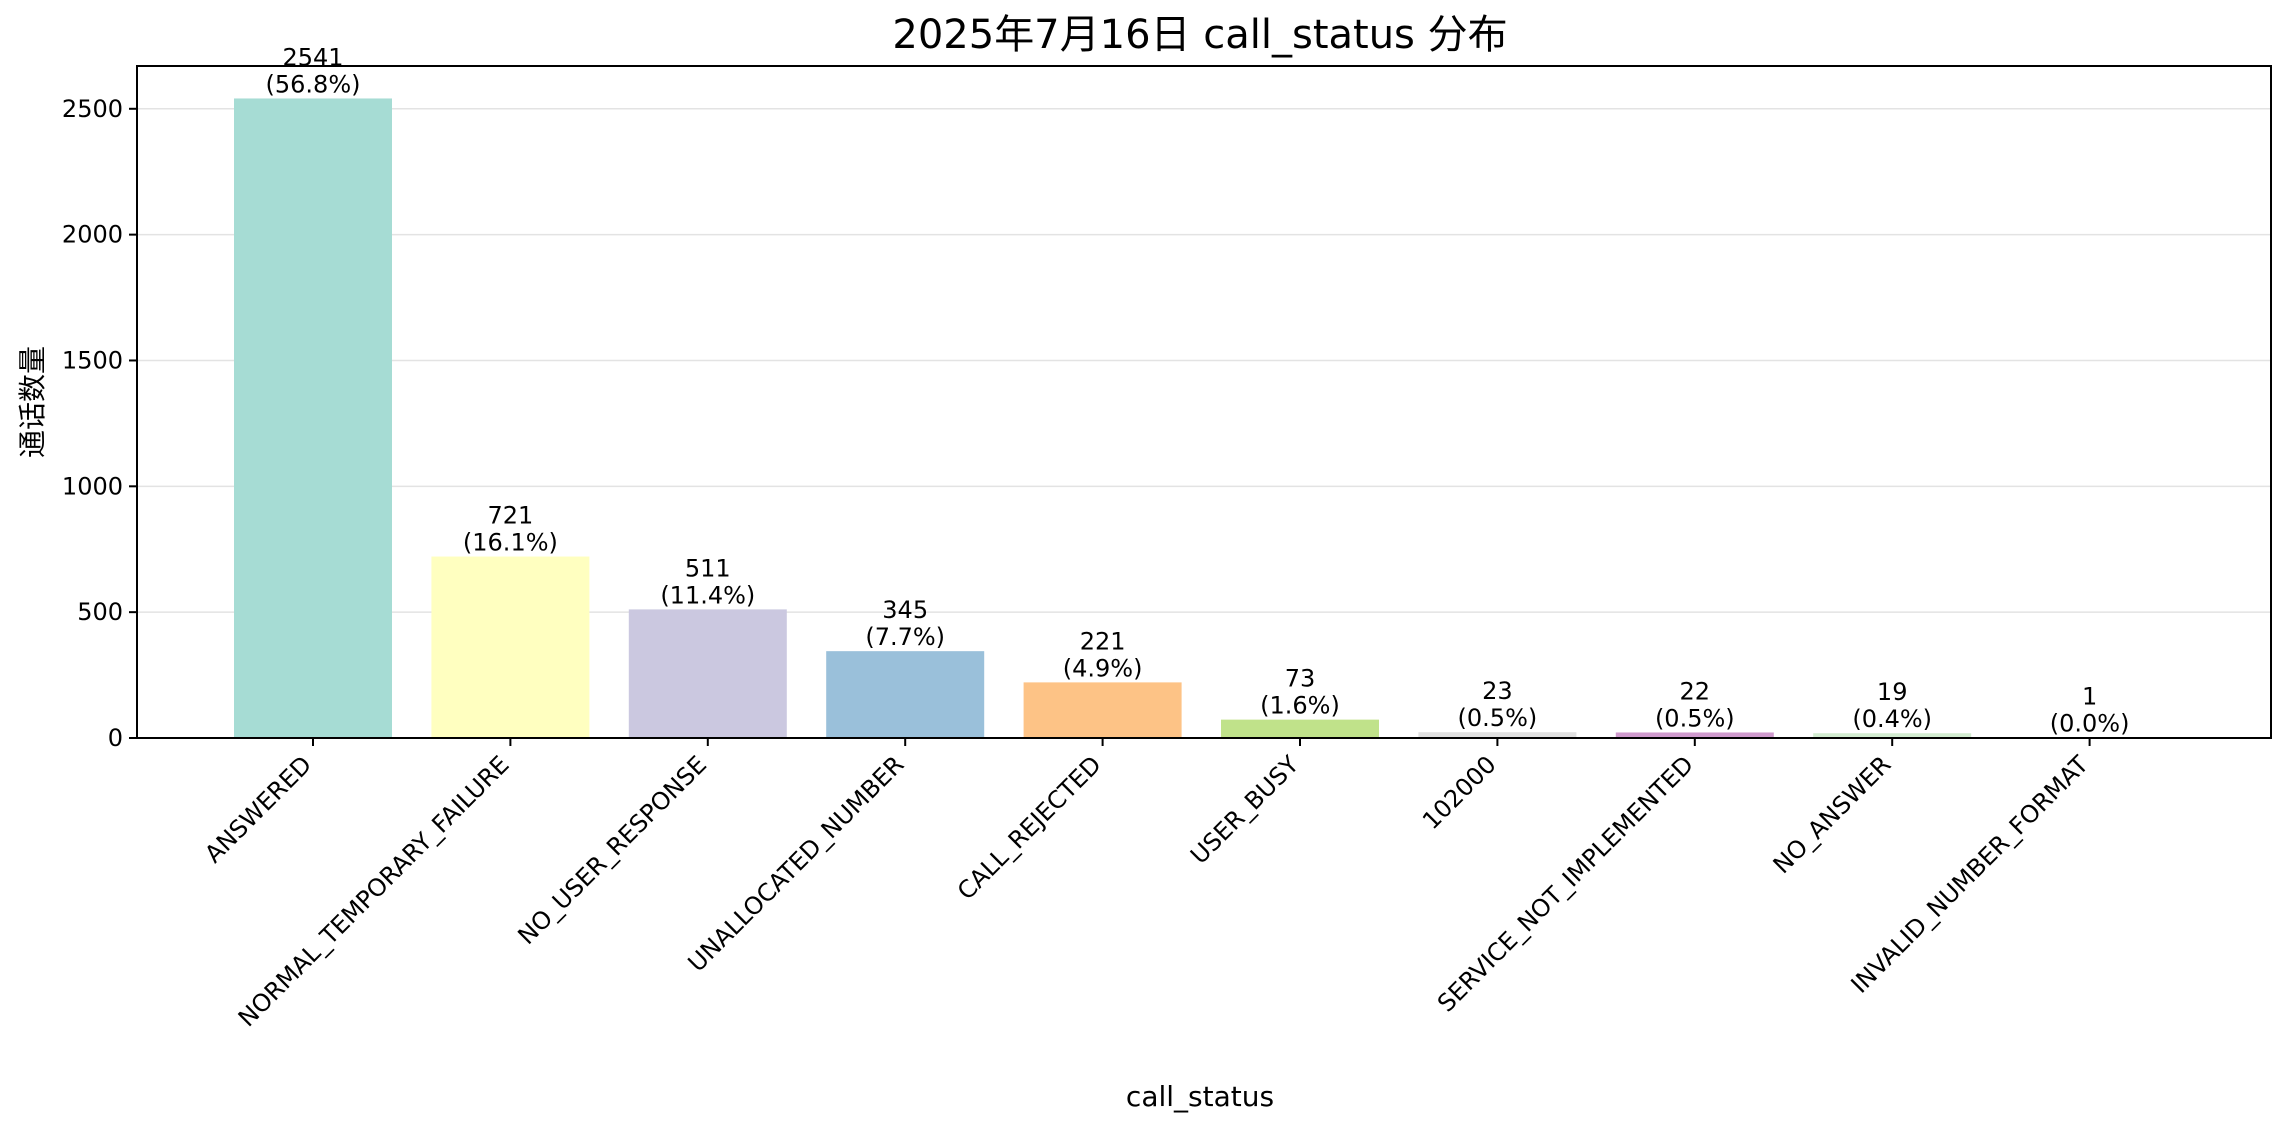 The width and height of the screenshot is (2283, 1130). I want to click on y-tick-label: 2500, so click(92, 109).